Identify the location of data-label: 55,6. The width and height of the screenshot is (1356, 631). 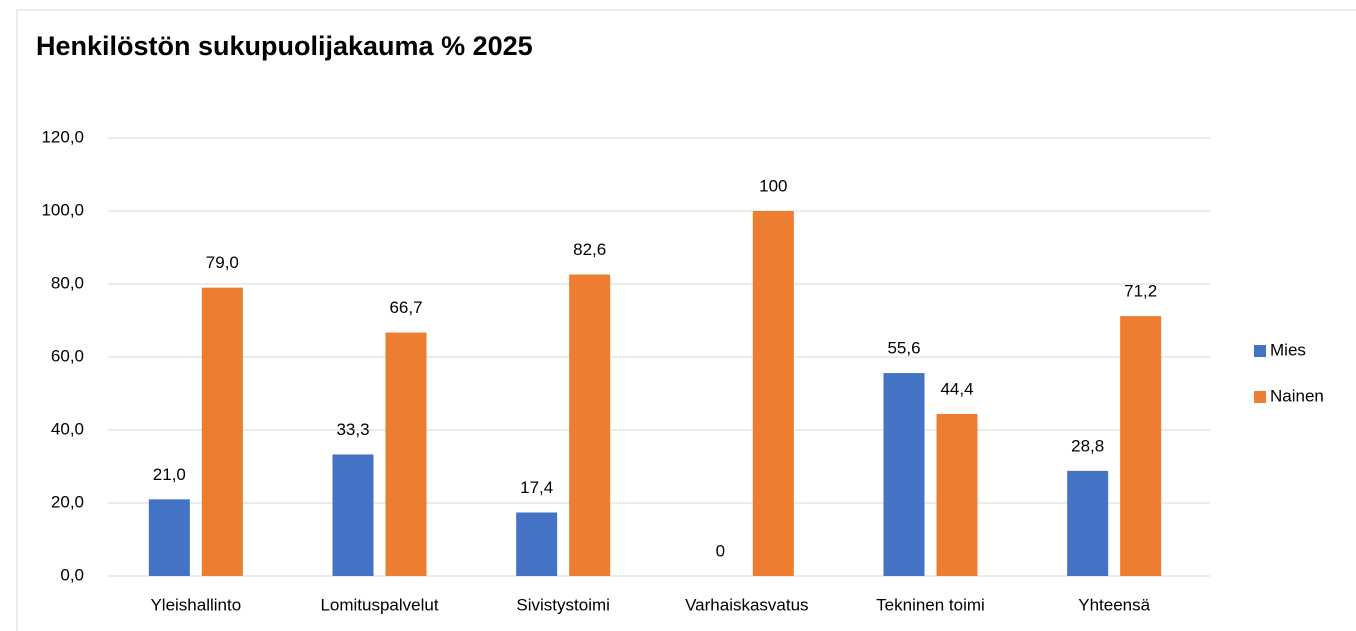
(903, 348).